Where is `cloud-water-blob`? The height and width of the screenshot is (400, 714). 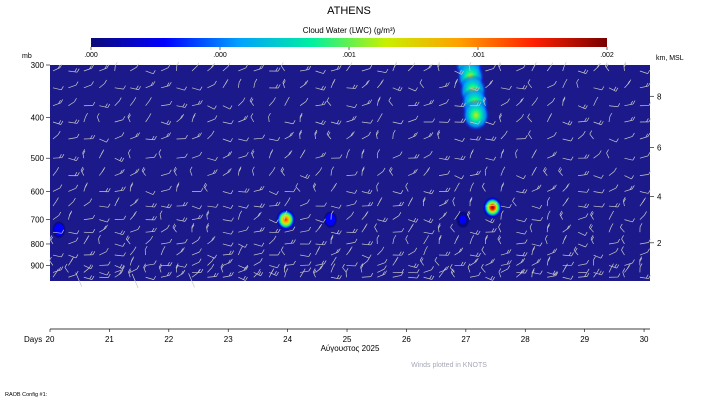 cloud-water-blob is located at coordinates (330, 219).